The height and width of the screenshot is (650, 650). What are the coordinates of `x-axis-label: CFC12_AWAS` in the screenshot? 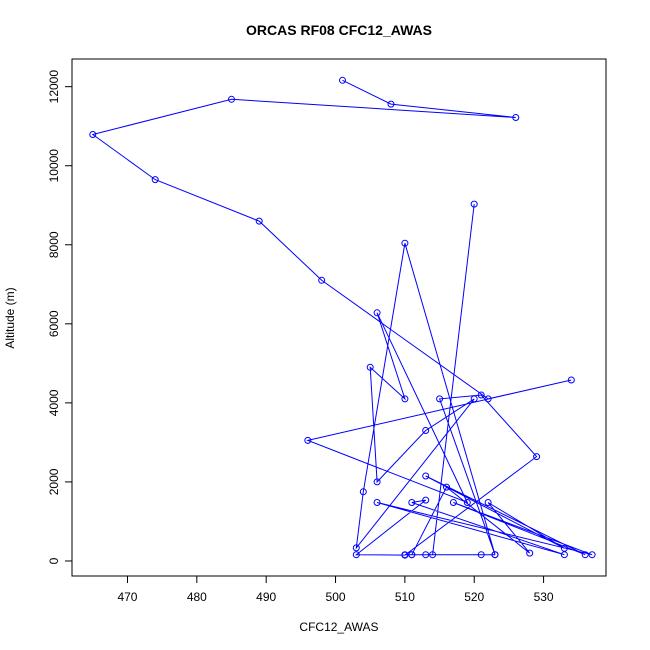 It's located at (338, 627).